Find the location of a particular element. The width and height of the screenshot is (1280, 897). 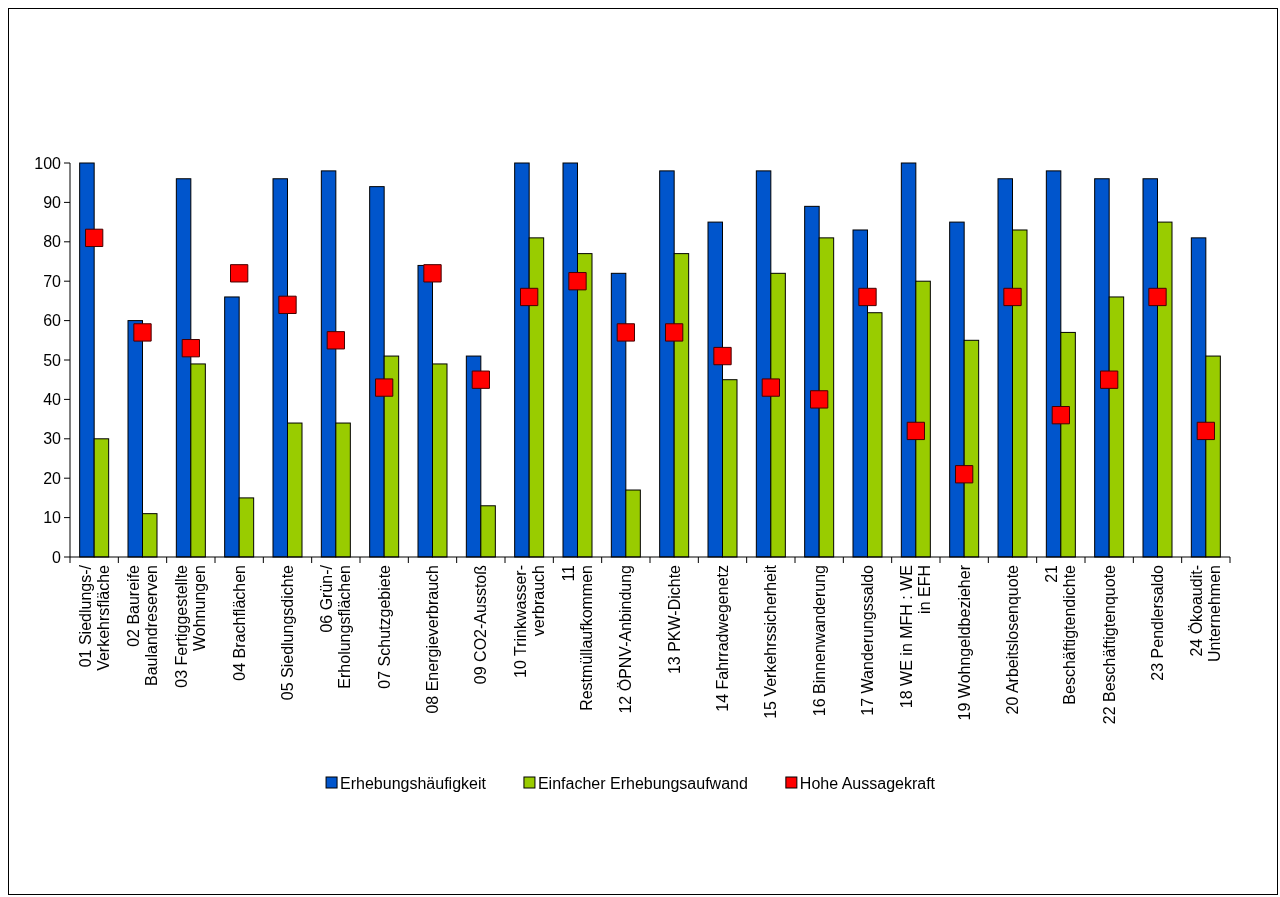

x-tick-label: 01 Siedlungs-/ Verkehrsfläche is located at coordinates (94, 617).